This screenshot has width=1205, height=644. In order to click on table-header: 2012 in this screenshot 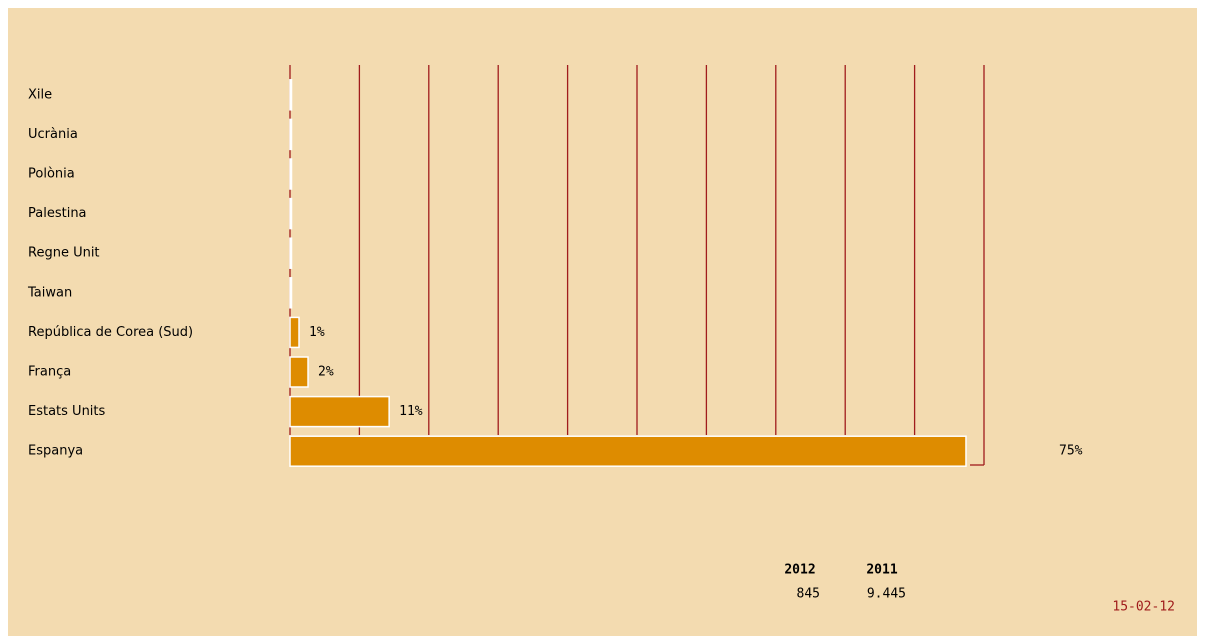, I will do `click(799, 570)`.